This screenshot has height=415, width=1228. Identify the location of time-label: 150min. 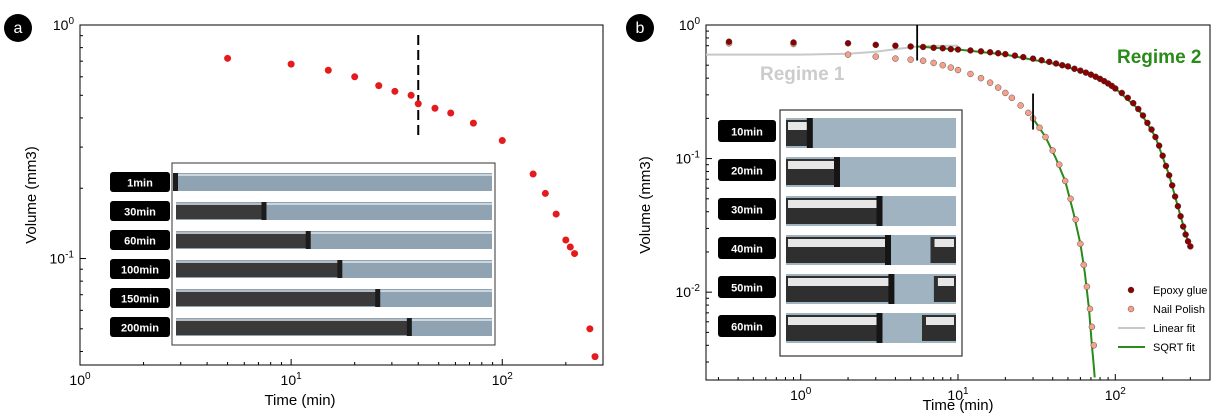
(140, 300).